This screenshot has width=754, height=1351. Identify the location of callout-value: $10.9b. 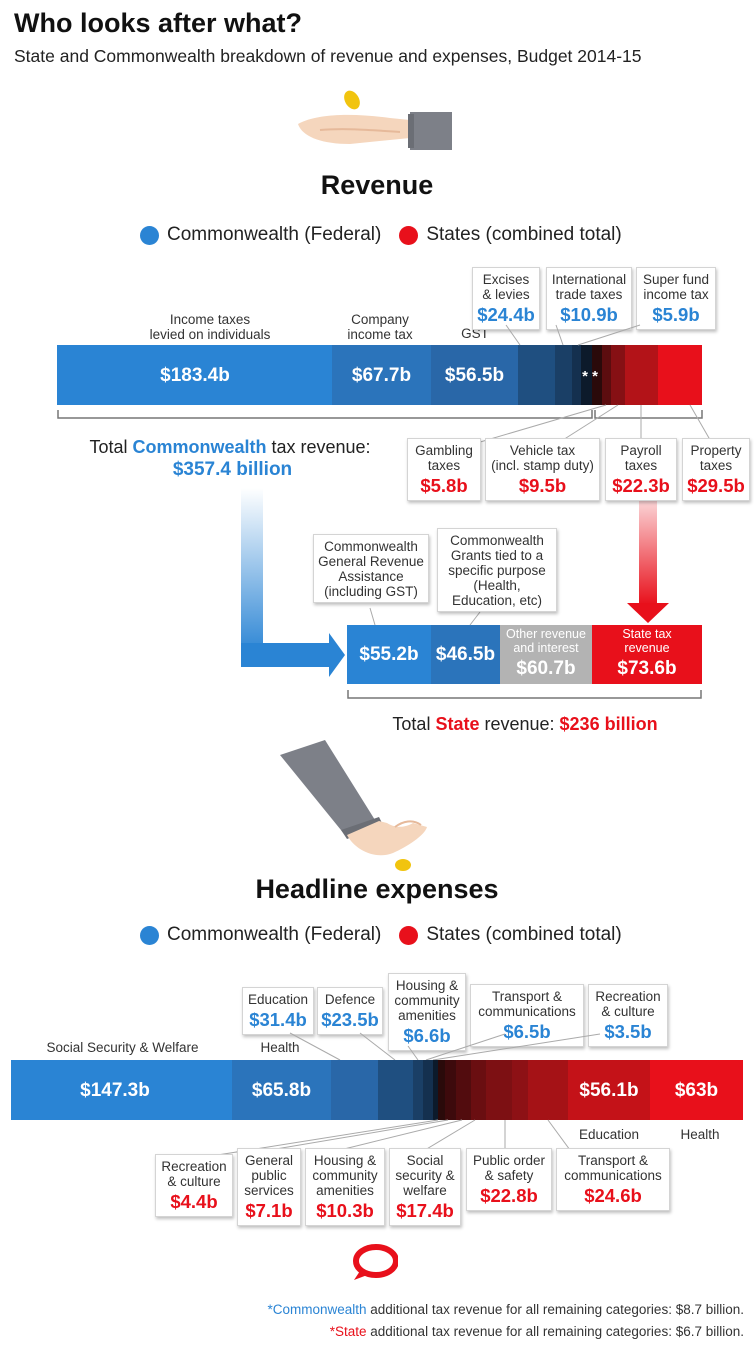
(589, 314).